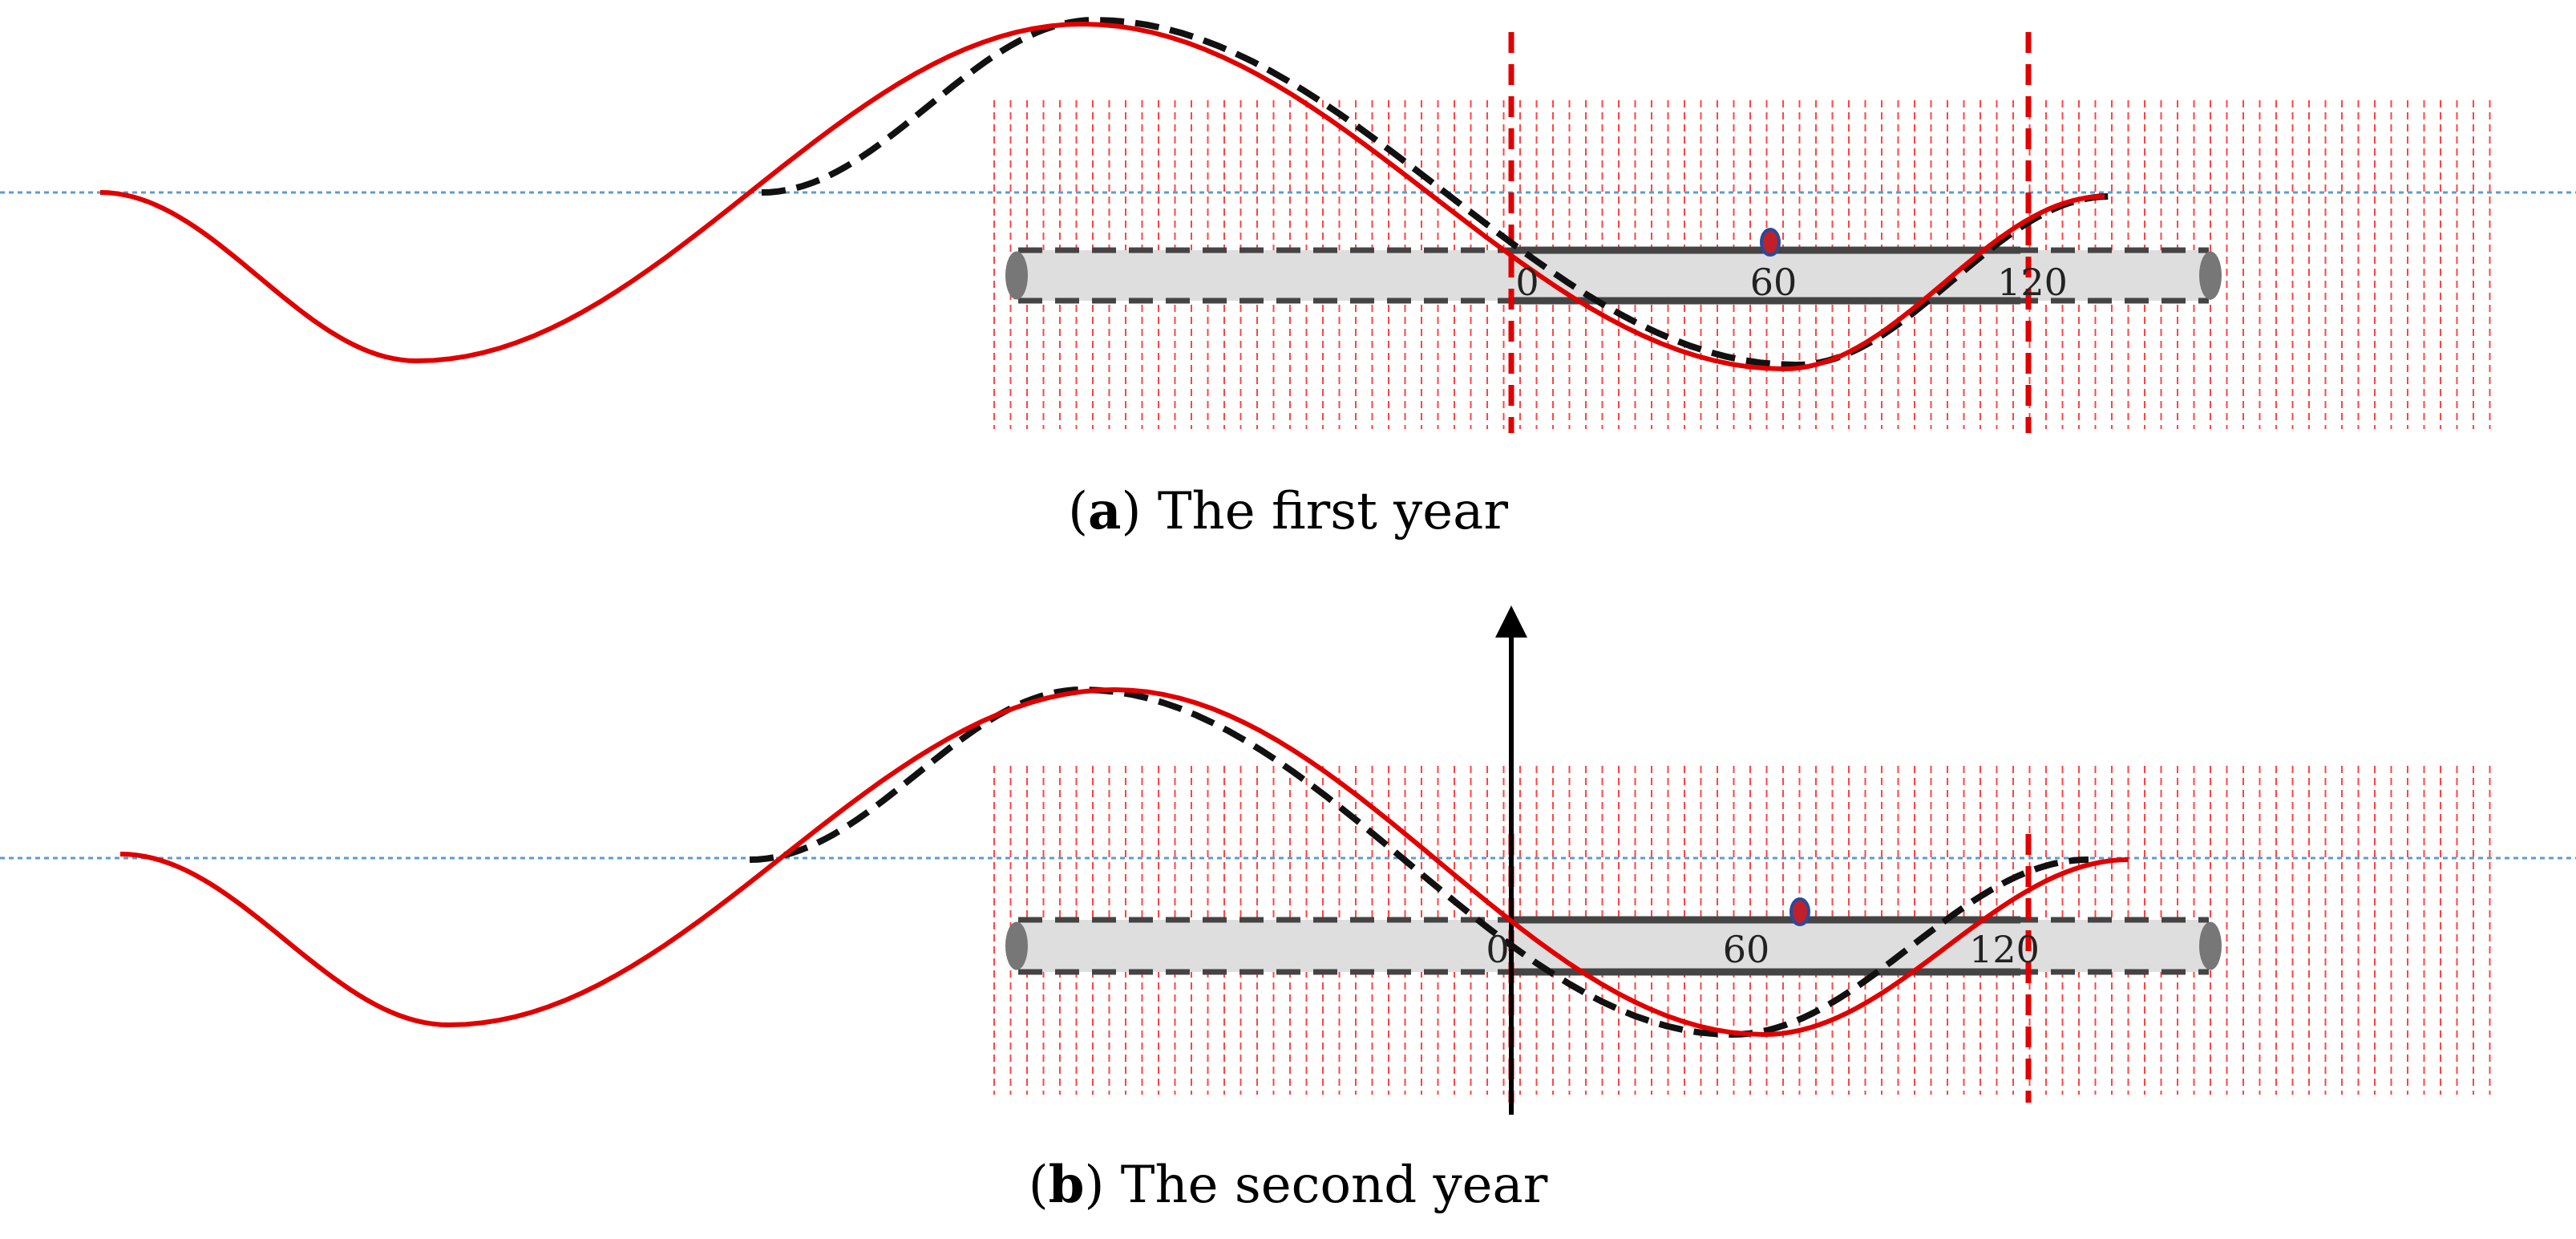 The width and height of the screenshot is (2576, 1239). Describe the element at coordinates (1326, 1185) in the screenshot. I see `caption-b-text: The second year` at that location.